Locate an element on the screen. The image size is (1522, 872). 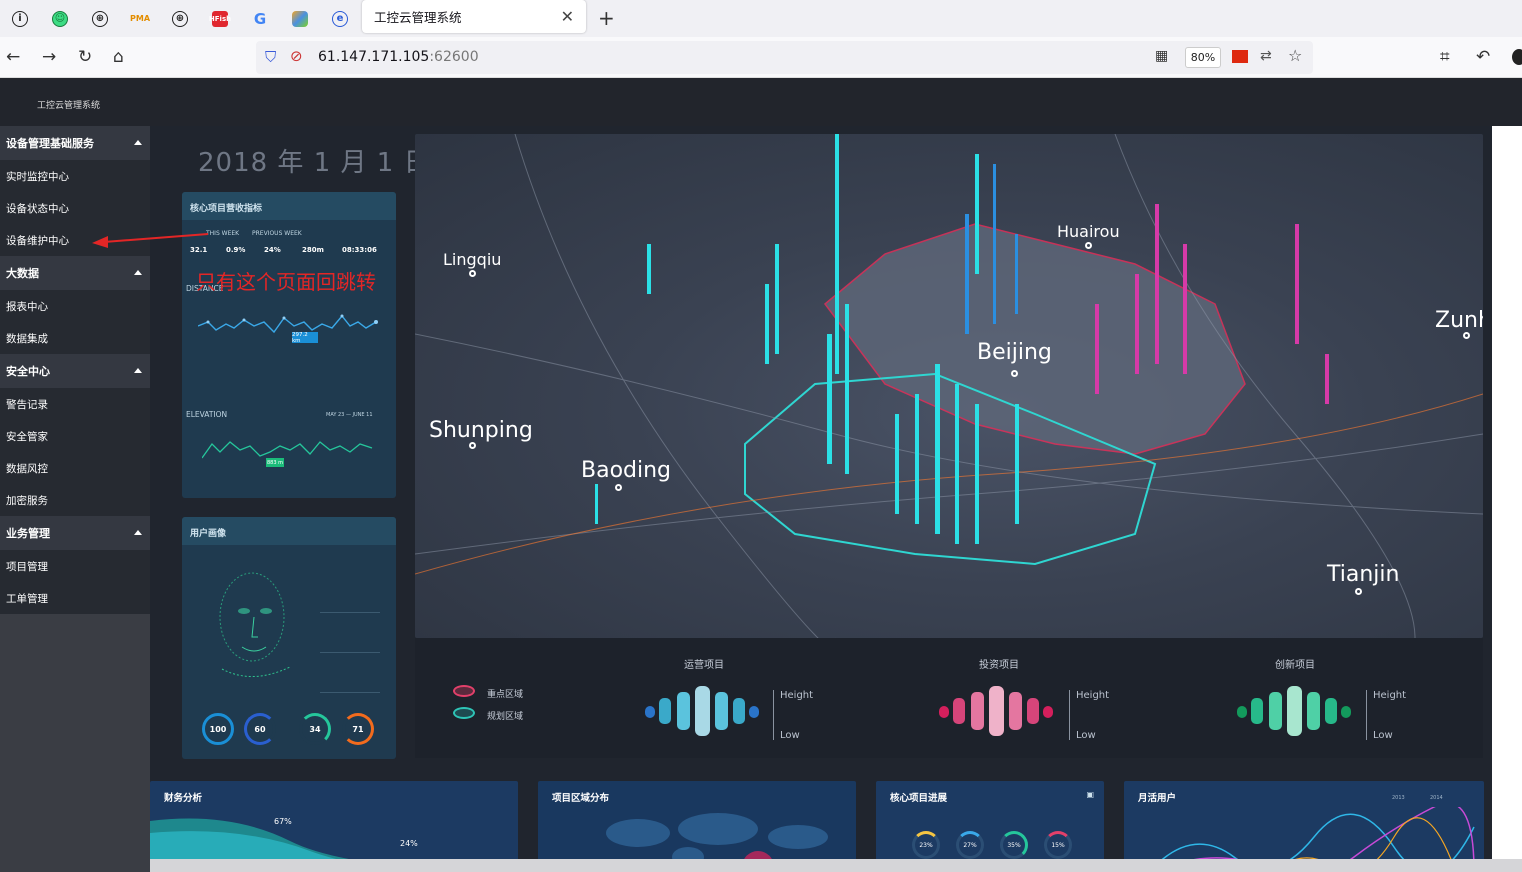
panel-menu-icon: ▣ is located at coordinates (1090, 794).